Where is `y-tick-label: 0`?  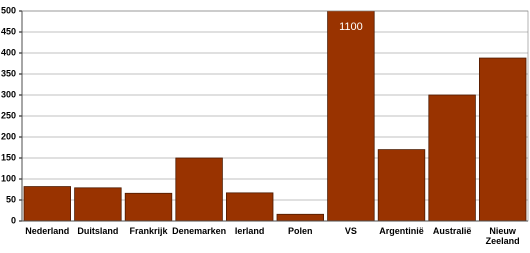 y-tick-label: 0 is located at coordinates (13, 220).